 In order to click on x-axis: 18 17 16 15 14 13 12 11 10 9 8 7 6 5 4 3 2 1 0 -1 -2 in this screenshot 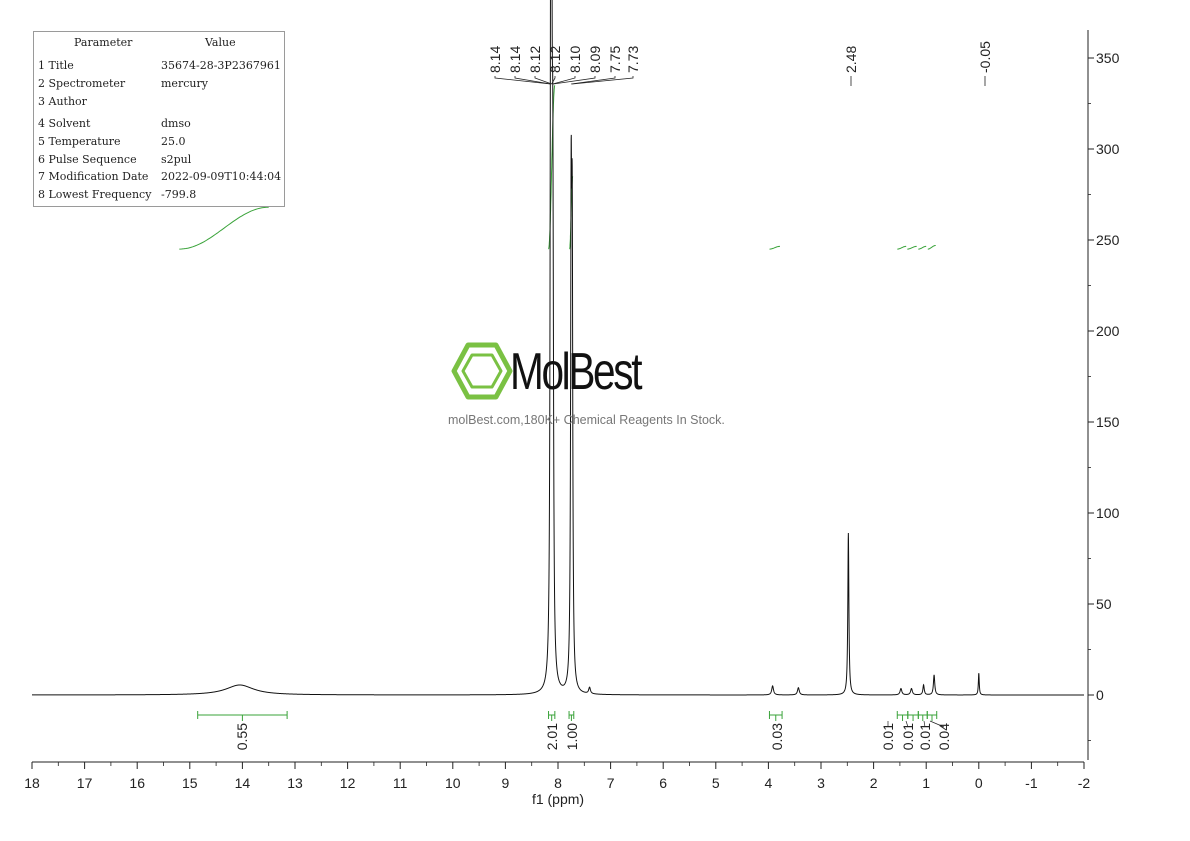, I will do `click(557, 776)`.